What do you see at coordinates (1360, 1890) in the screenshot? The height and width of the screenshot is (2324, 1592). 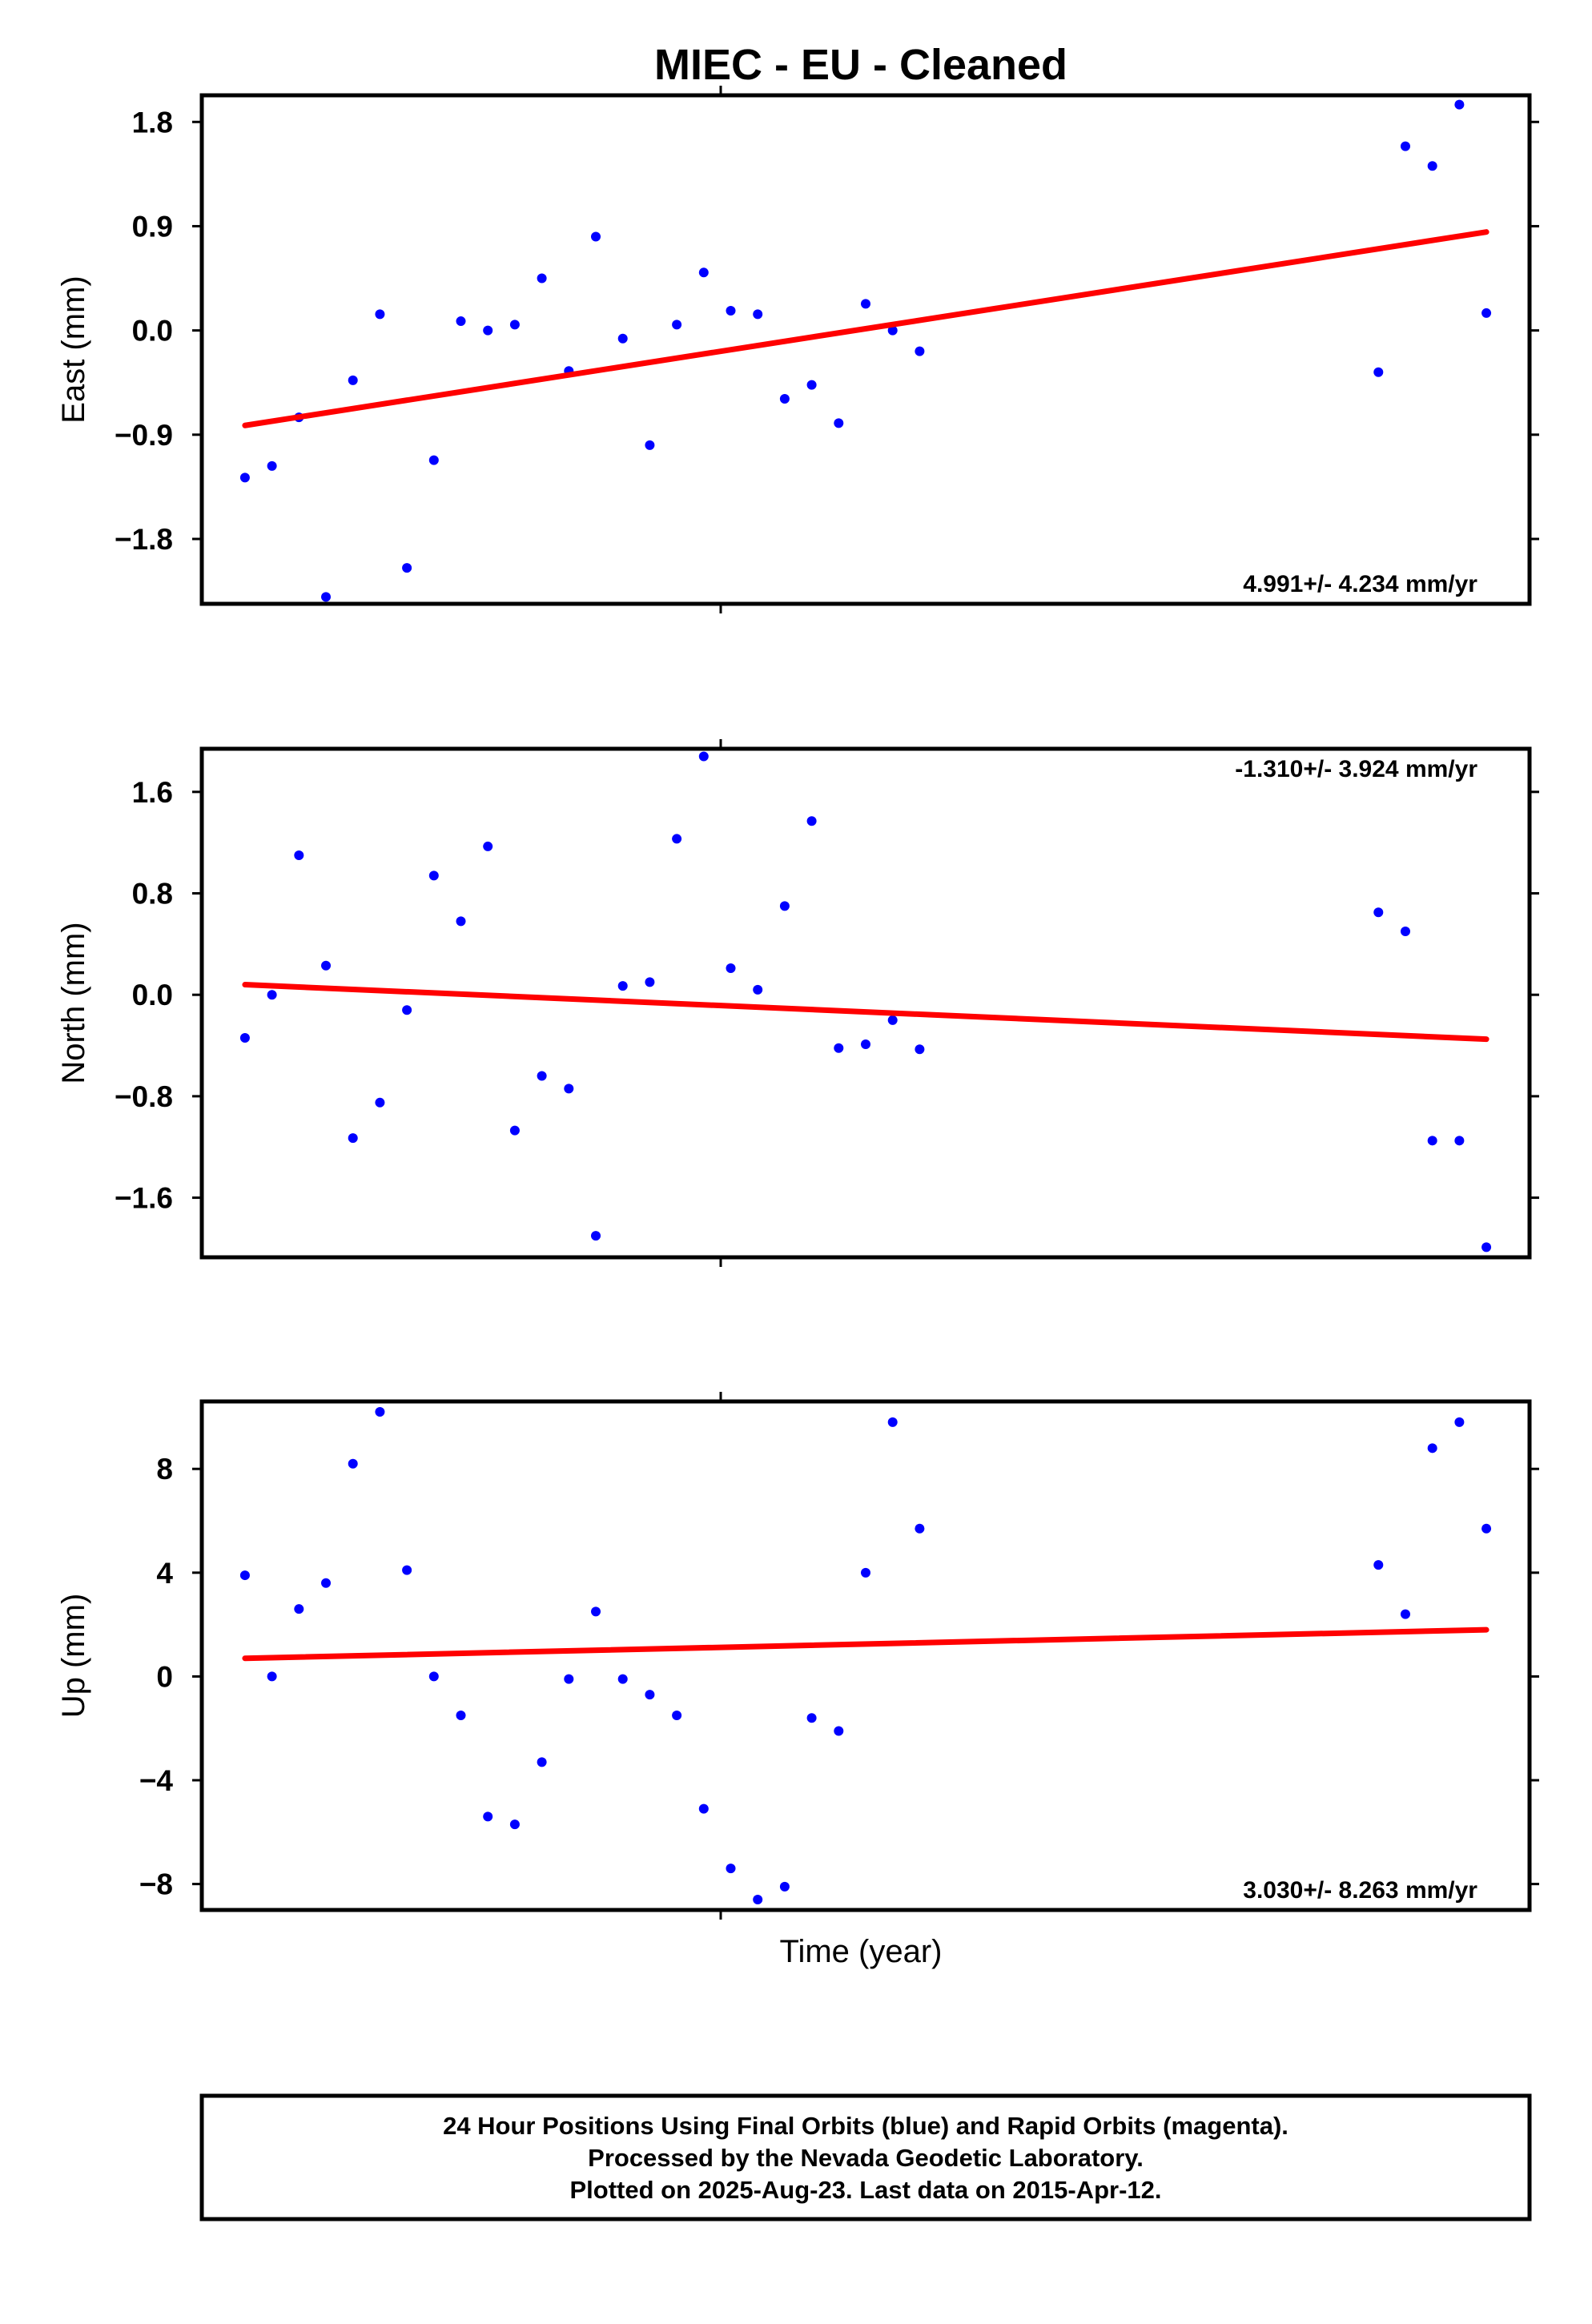 I see `up-rate-label: 3.030+/- 8.263 mm/yr` at bounding box center [1360, 1890].